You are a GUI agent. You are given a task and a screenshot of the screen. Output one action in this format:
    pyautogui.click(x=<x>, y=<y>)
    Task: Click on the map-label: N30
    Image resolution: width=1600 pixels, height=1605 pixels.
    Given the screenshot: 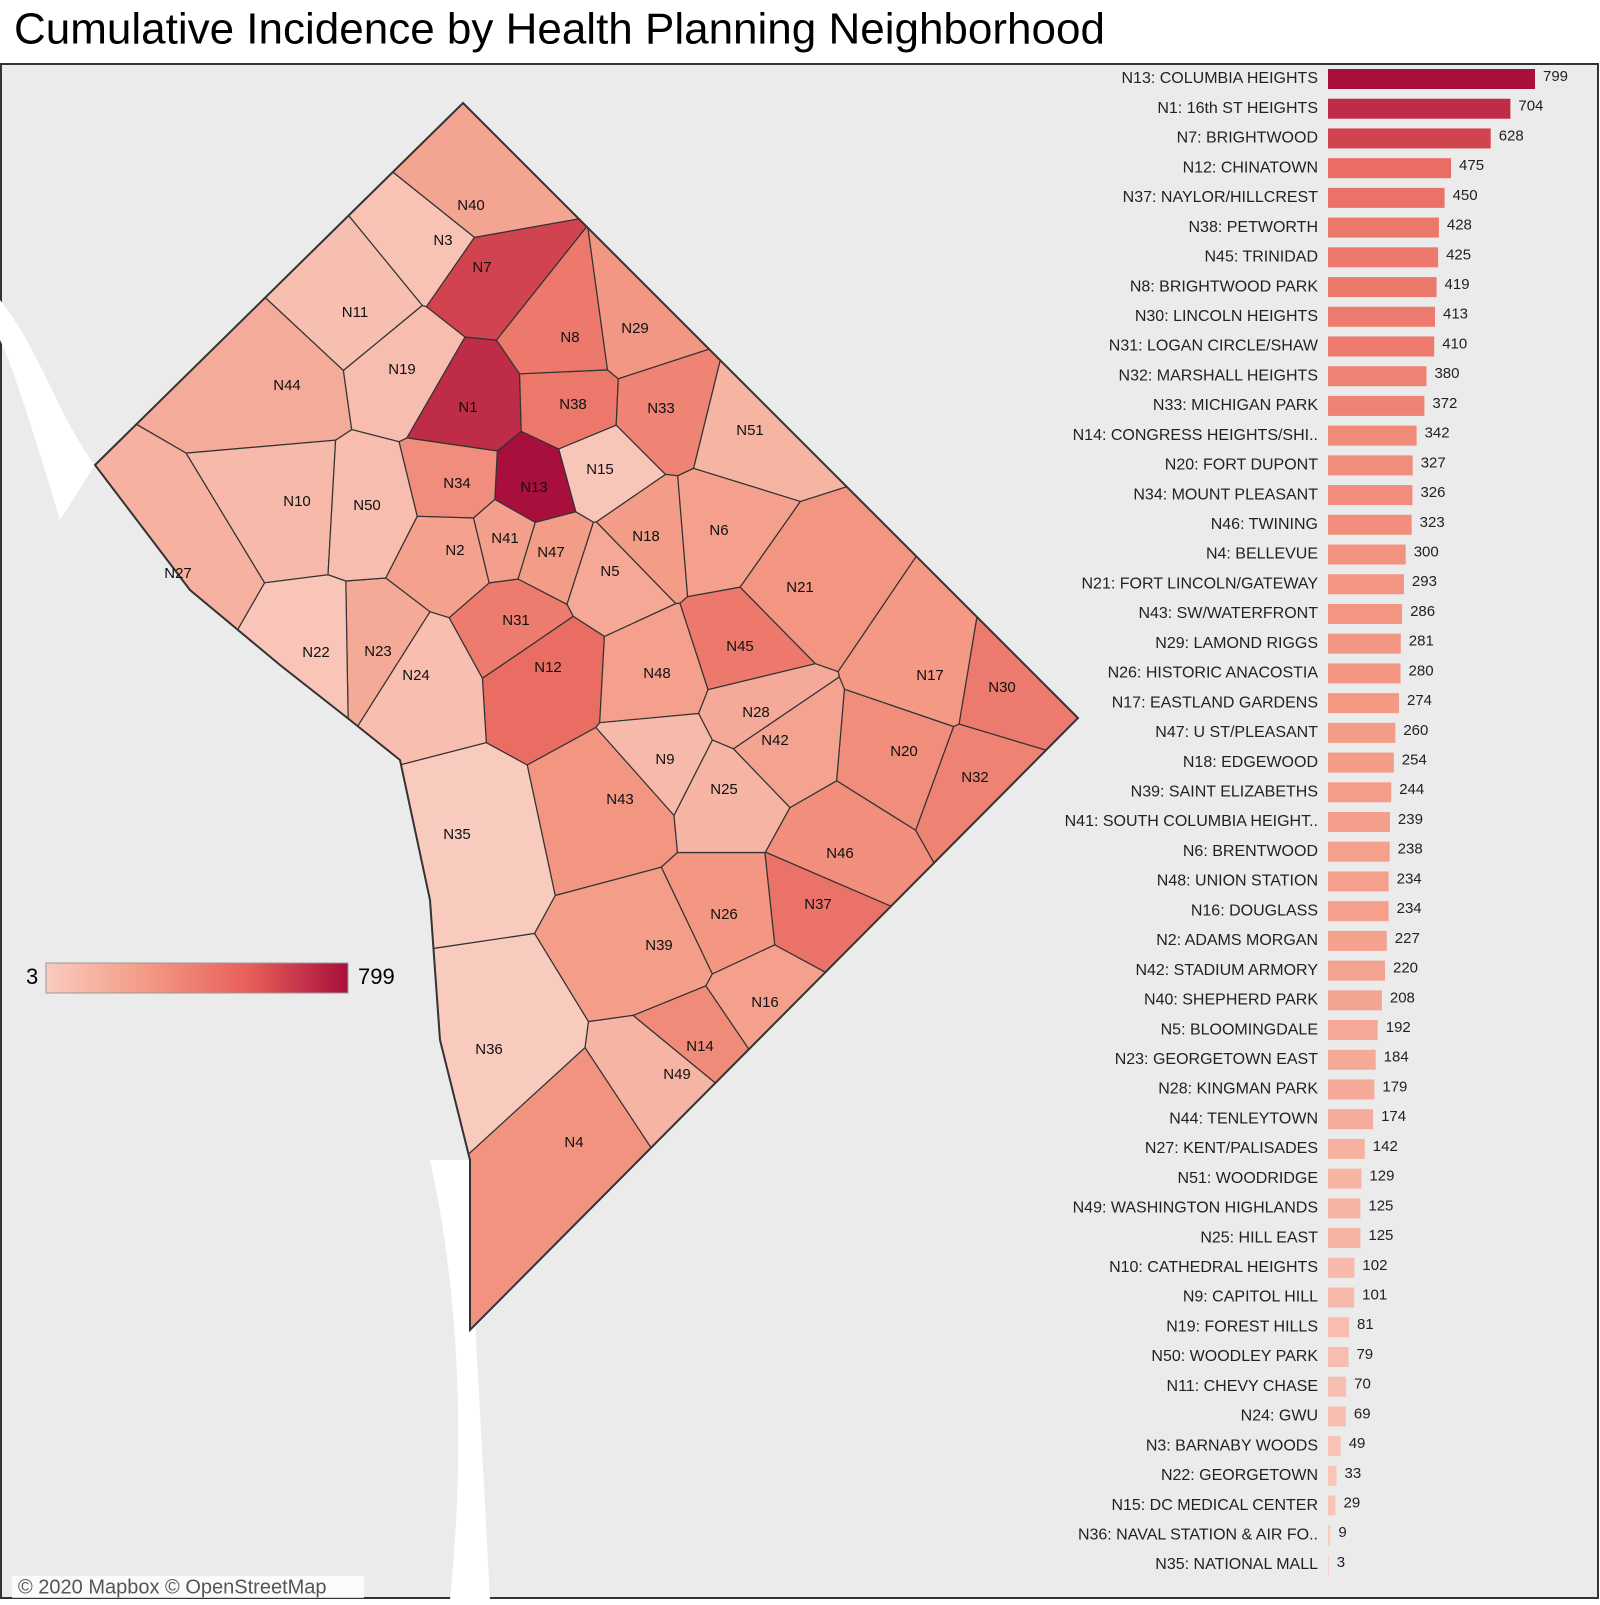 What is the action you would take?
    pyautogui.click(x=1002, y=687)
    